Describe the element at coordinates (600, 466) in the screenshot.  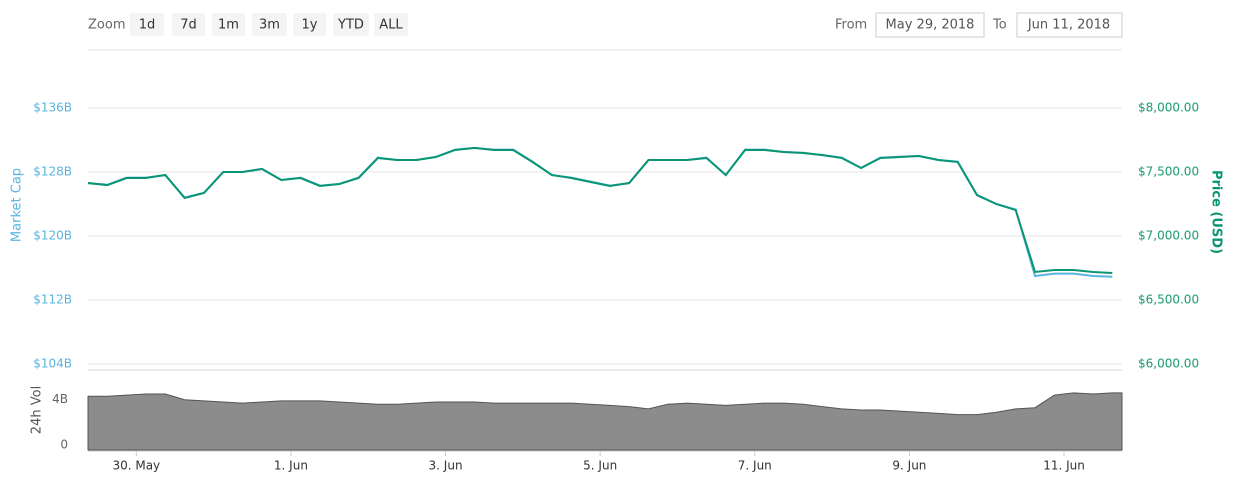
I see `x-tick-label: 5. Jun` at that location.